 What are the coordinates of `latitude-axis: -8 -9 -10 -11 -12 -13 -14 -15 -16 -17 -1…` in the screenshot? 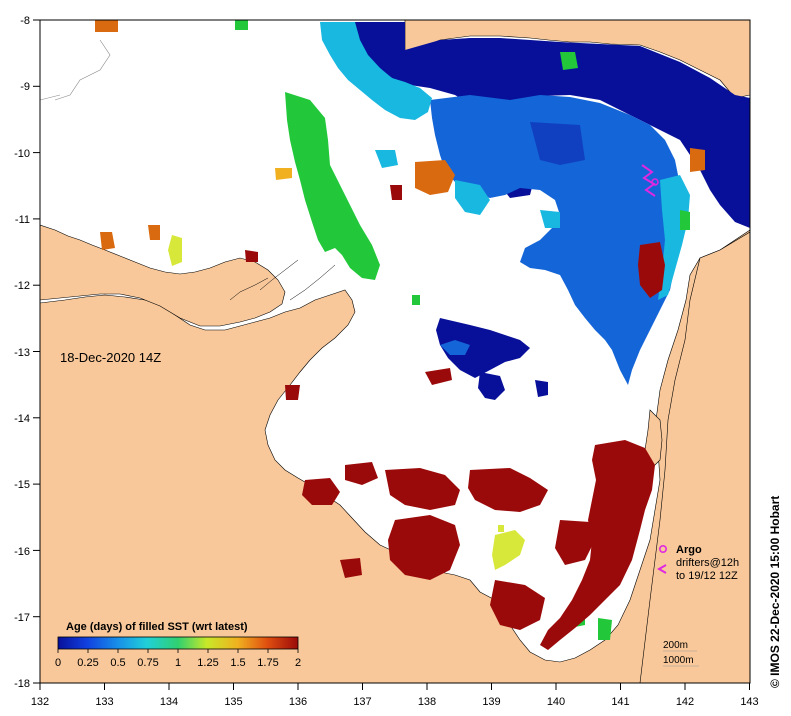 It's located at (27, 352).